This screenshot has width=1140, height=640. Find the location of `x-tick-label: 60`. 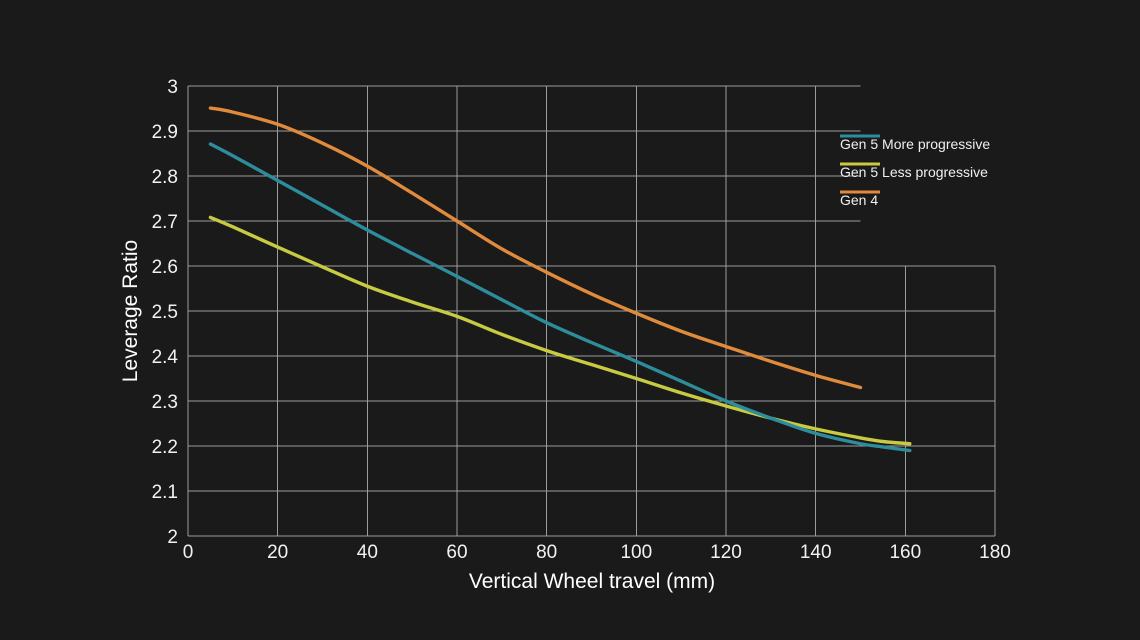

x-tick-label: 60 is located at coordinates (456, 552).